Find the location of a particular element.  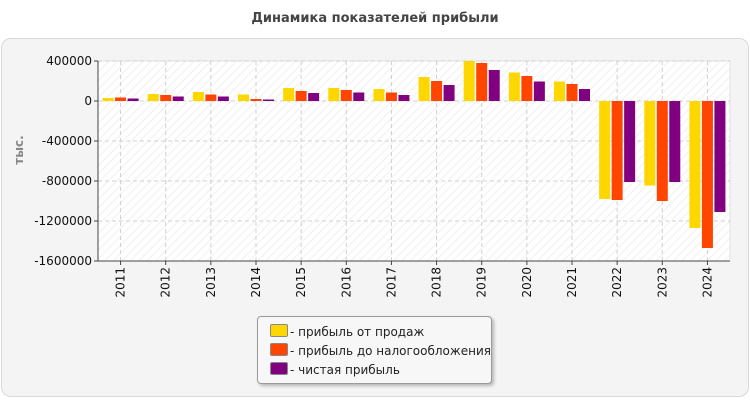

x-tick-label: 2014 is located at coordinates (256, 282).